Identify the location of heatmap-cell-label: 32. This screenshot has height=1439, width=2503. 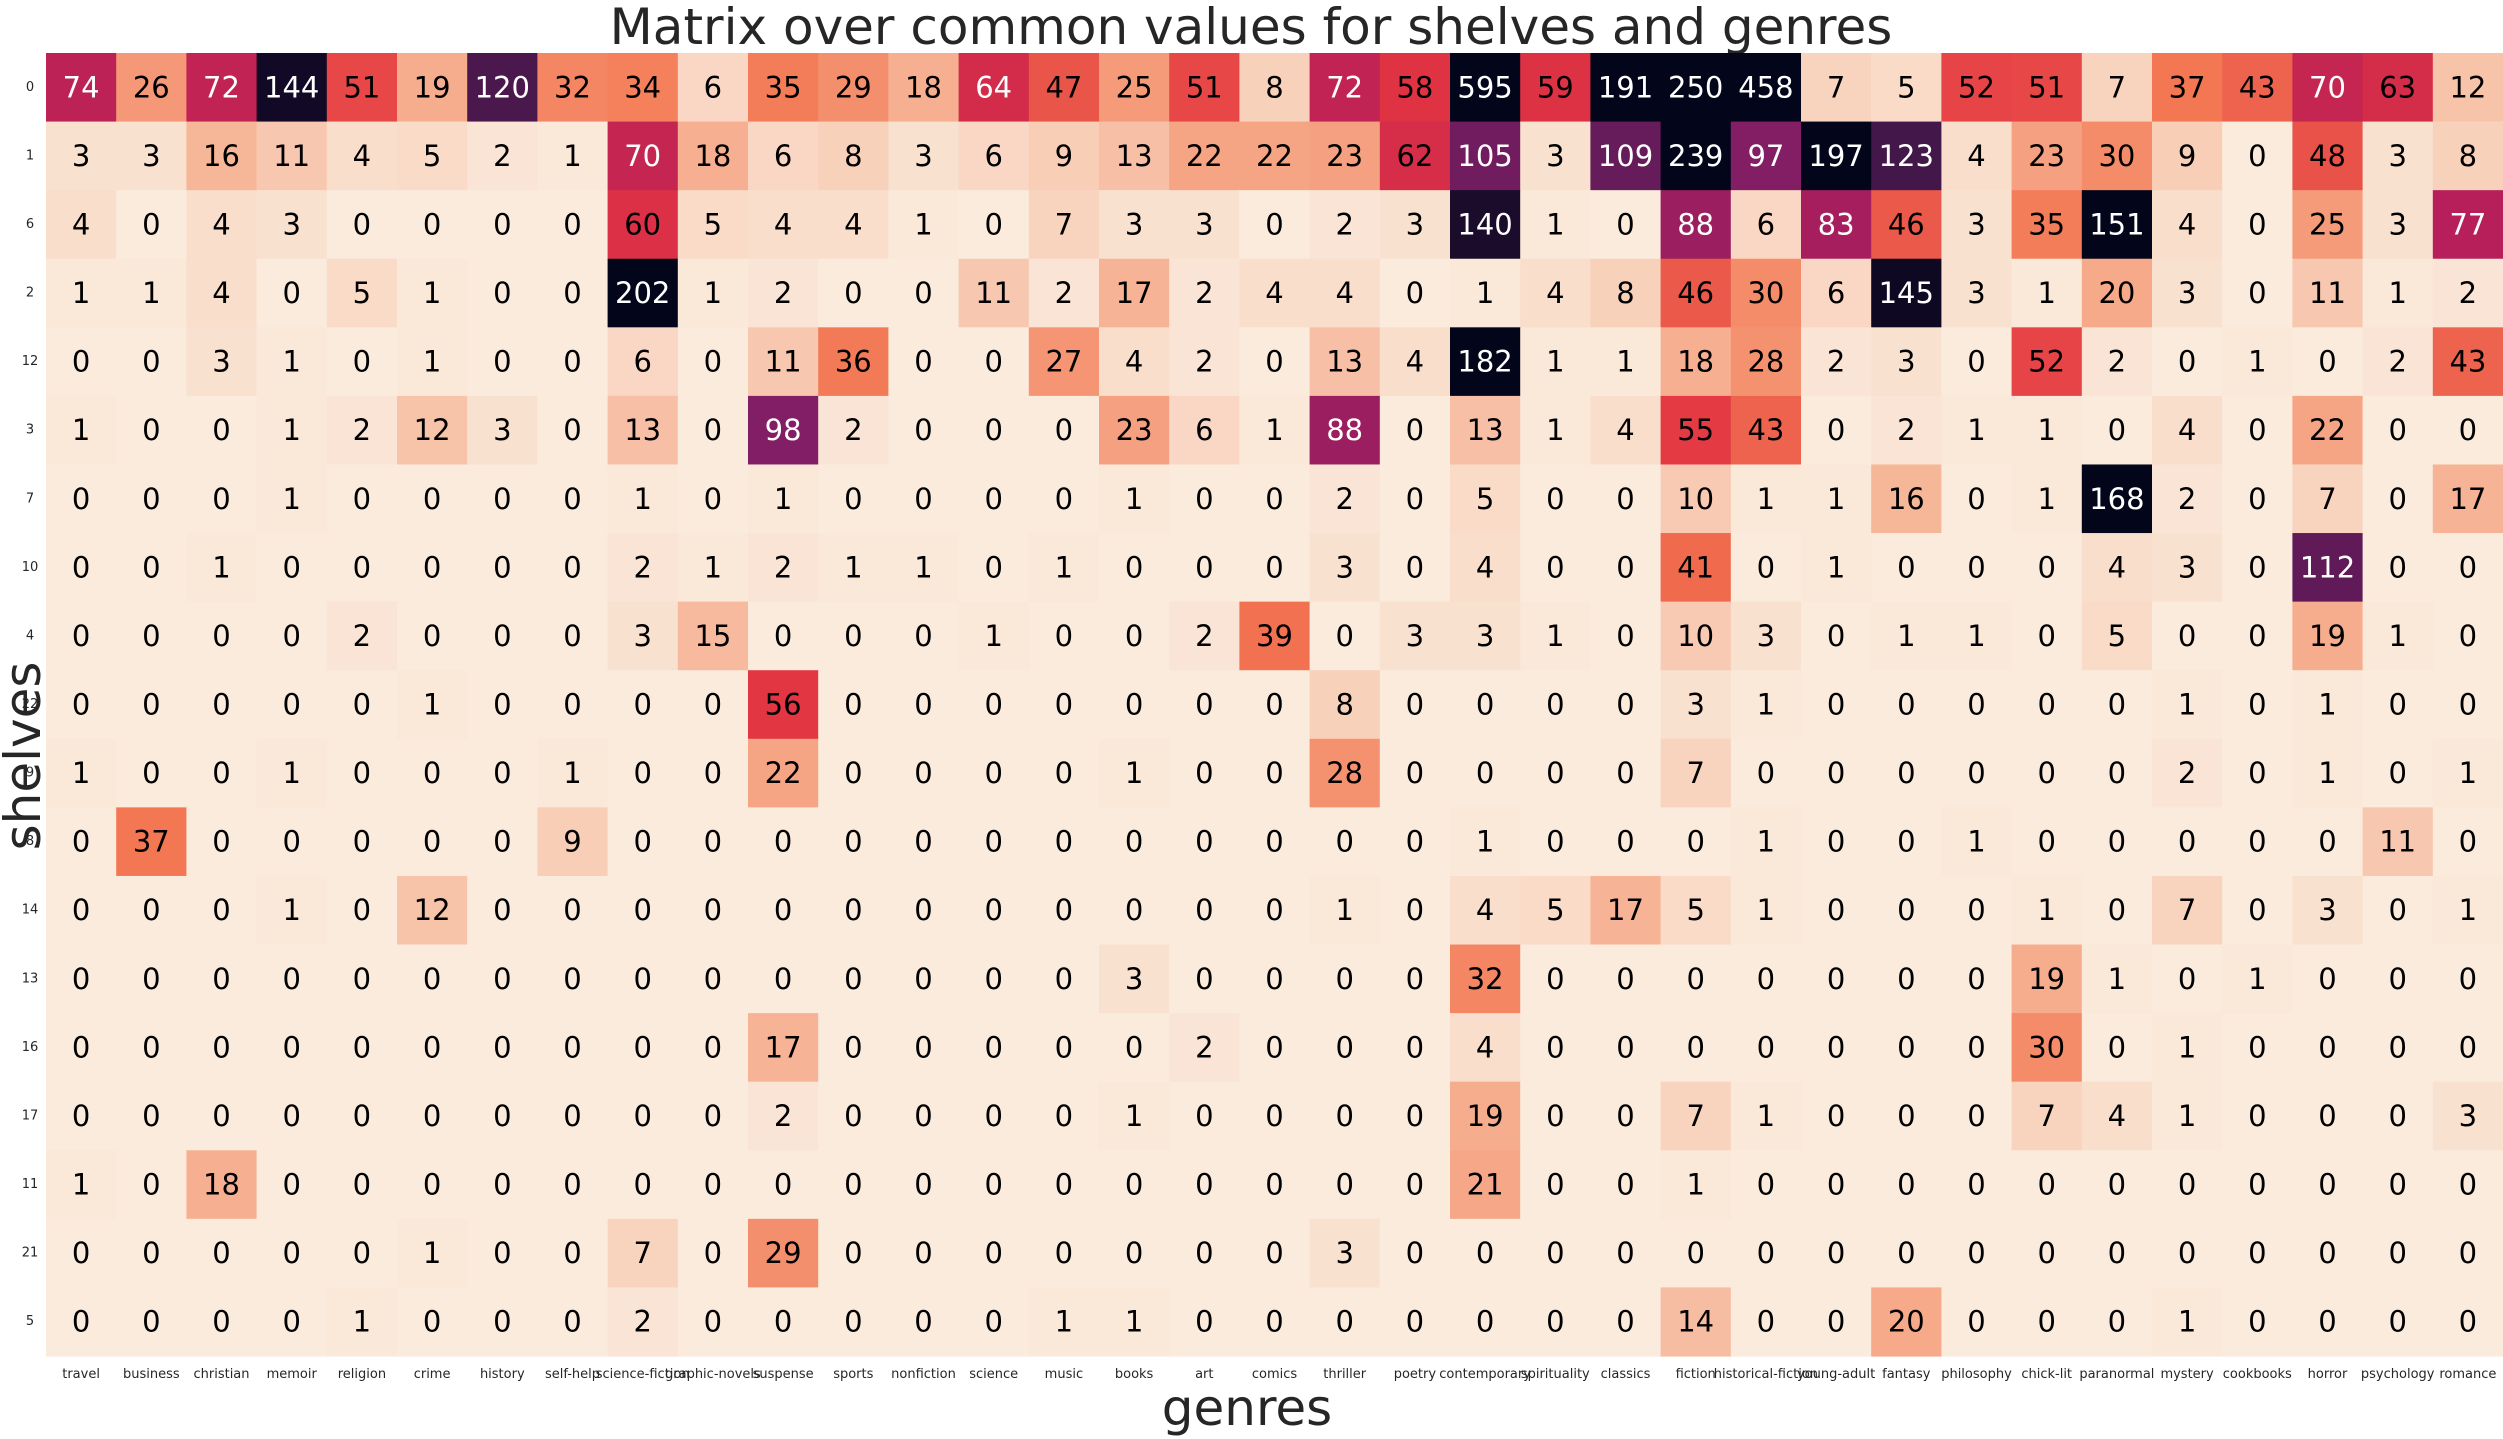
(1485, 979).